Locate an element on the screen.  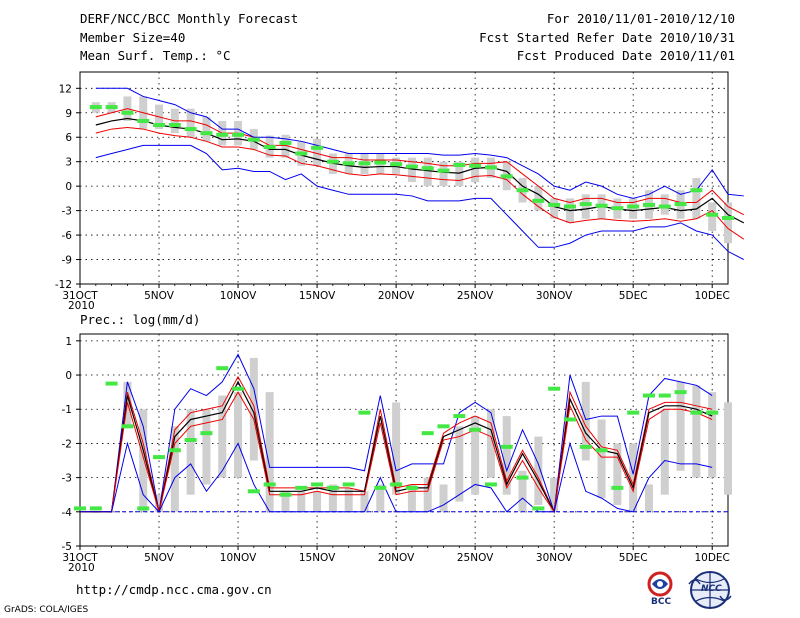
x-tick-label-temp-7: 5DEC is located at coordinates (633, 296).